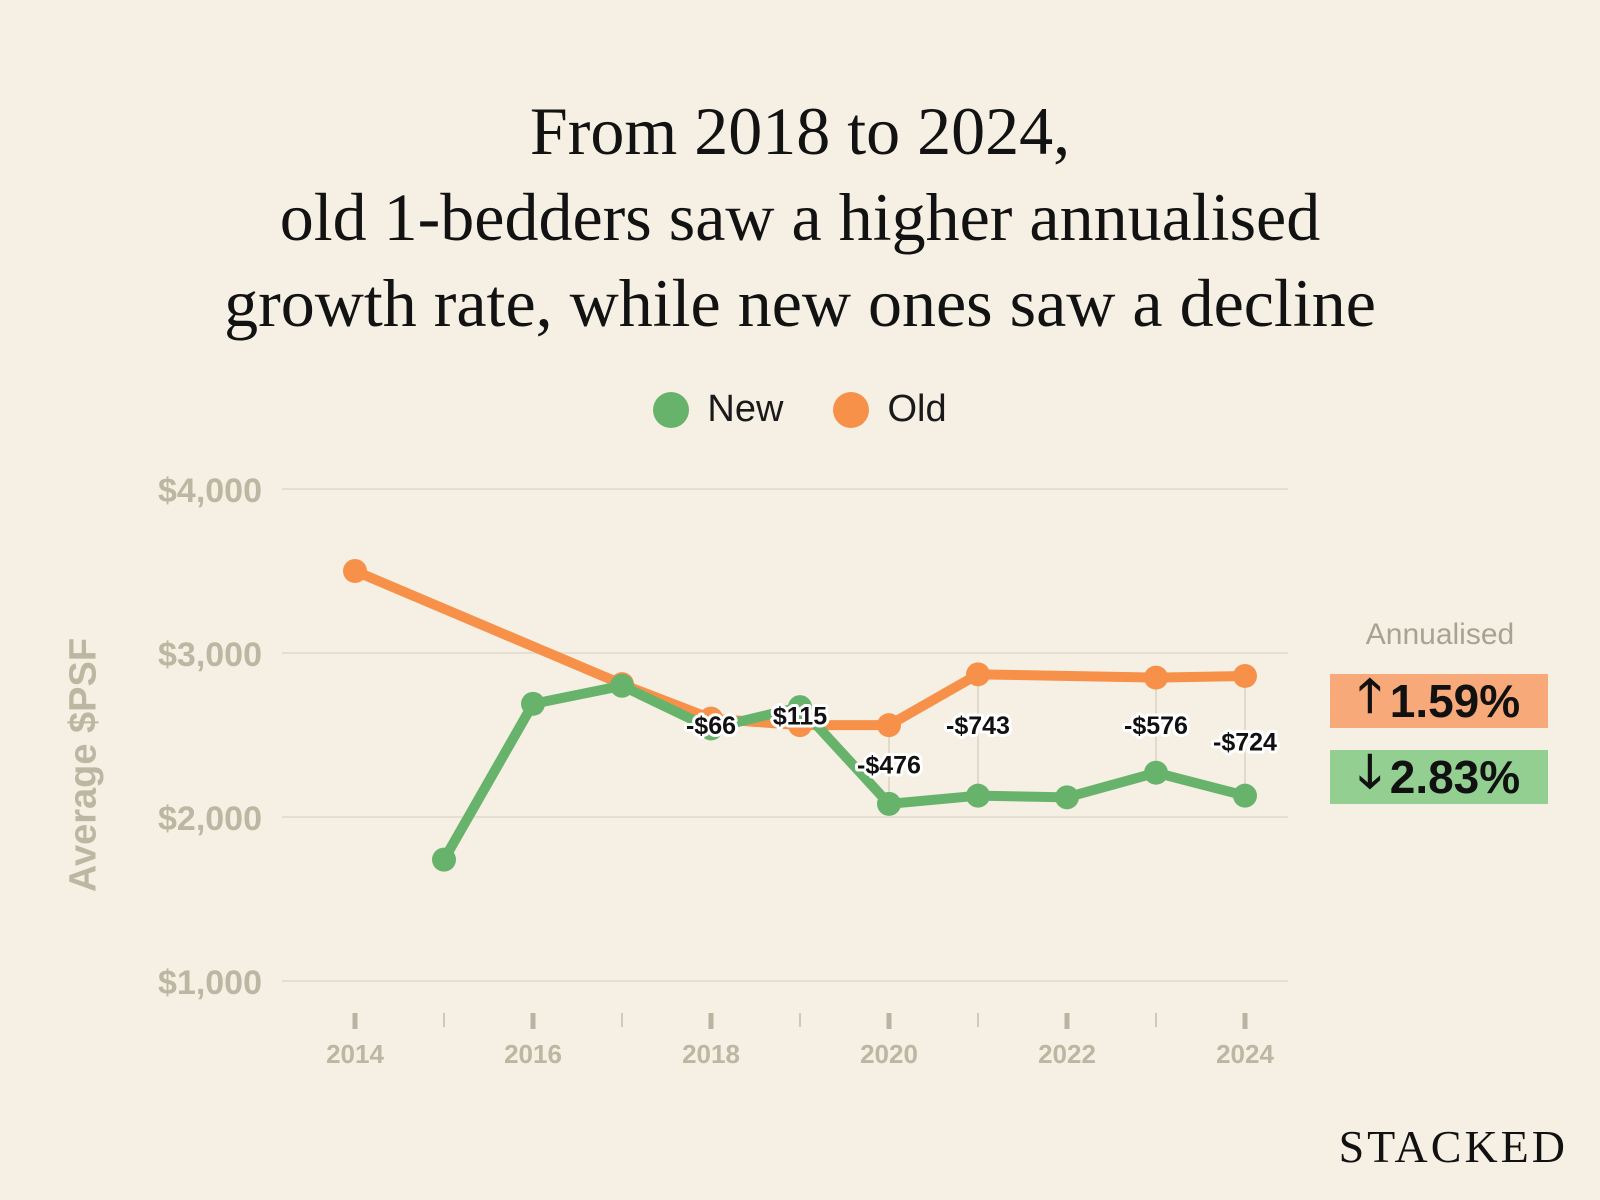 The height and width of the screenshot is (1200, 1600). I want to click on gap-label: -$743, so click(978, 726).